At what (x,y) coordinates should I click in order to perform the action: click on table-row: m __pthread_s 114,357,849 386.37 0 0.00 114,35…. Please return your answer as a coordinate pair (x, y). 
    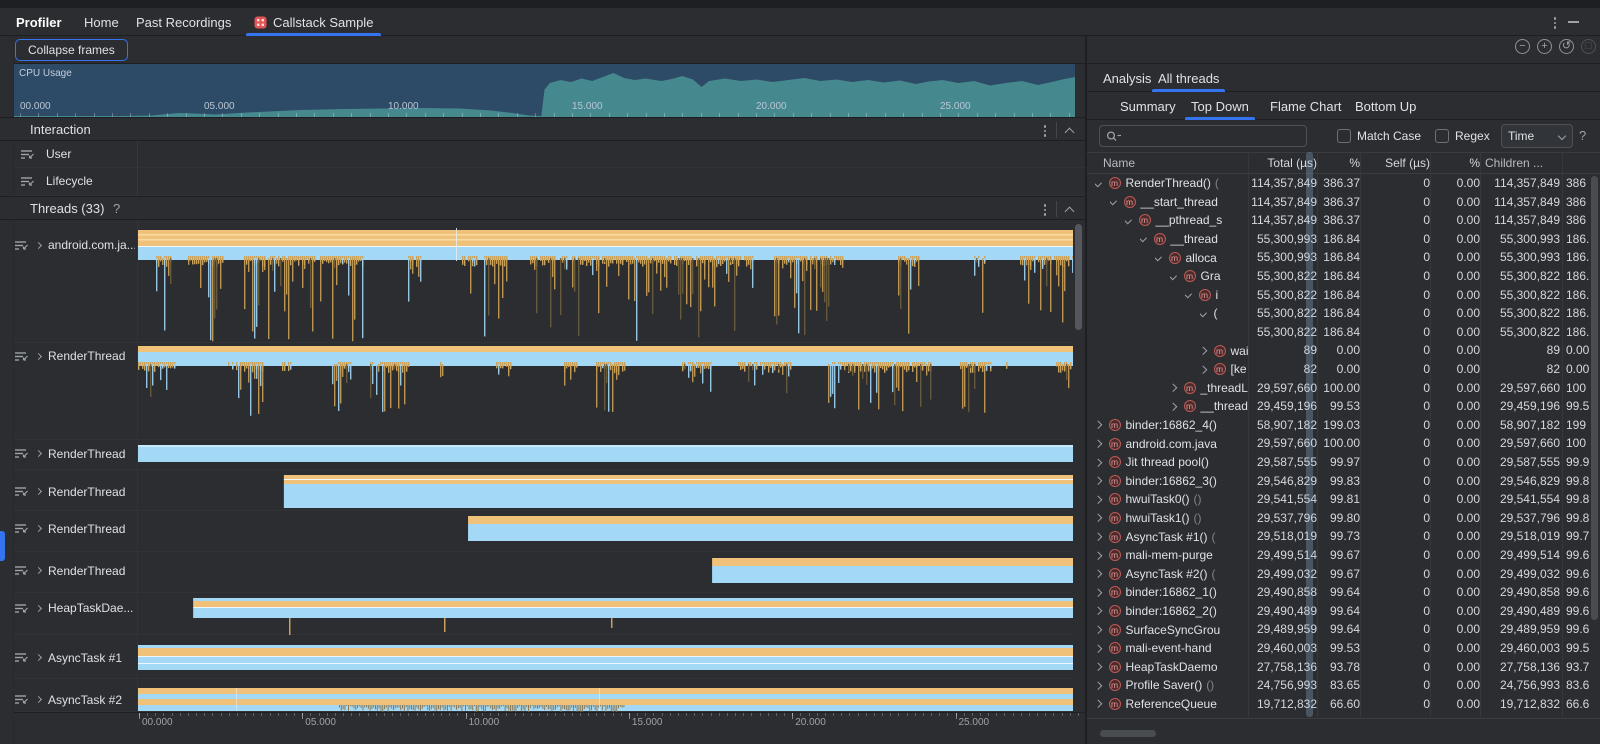
    Looking at the image, I should click on (1343, 220).